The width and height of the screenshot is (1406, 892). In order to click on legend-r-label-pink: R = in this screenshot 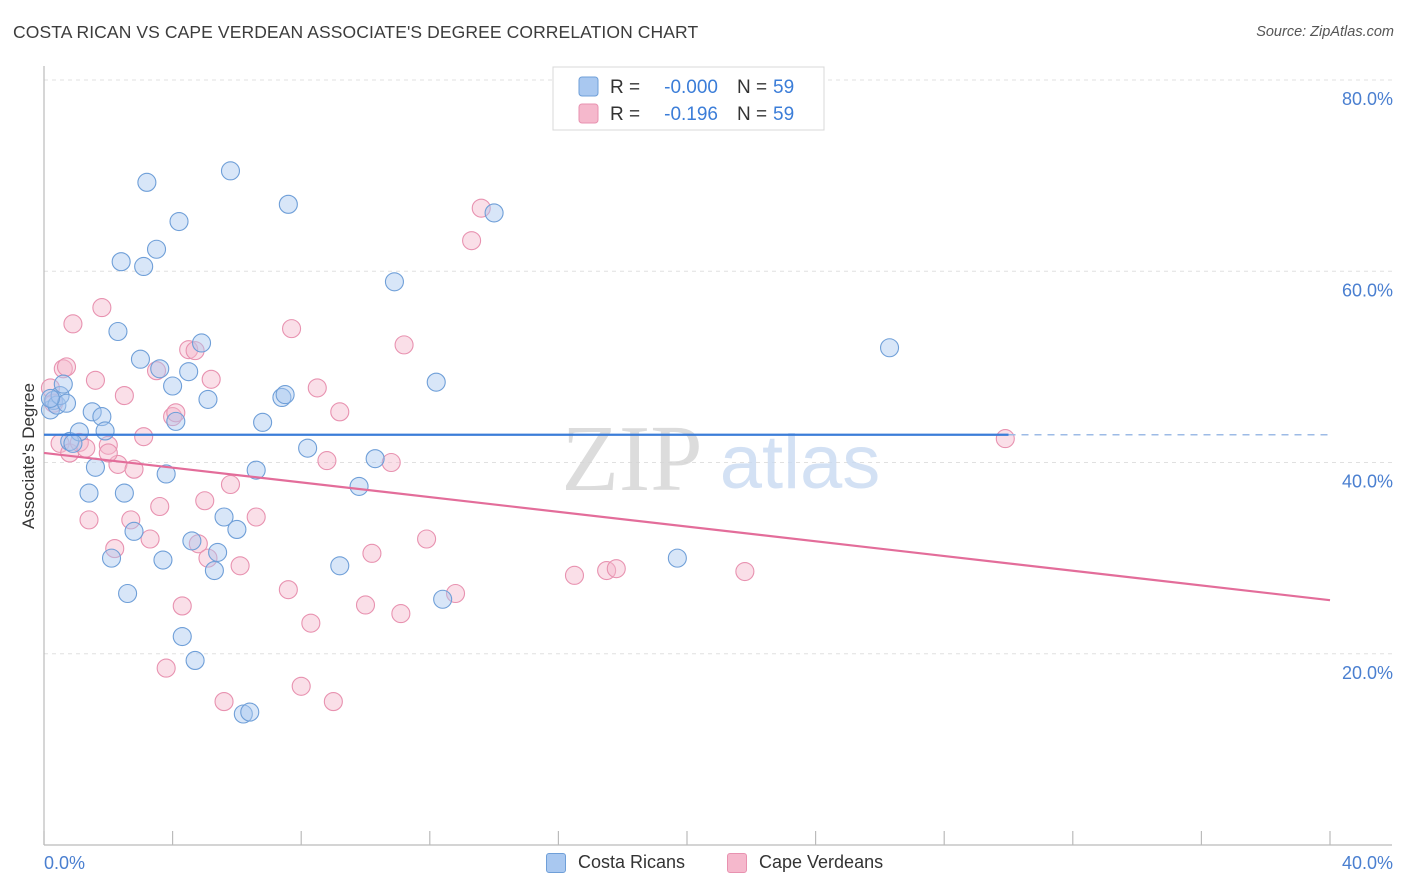, I will do `click(625, 114)`.